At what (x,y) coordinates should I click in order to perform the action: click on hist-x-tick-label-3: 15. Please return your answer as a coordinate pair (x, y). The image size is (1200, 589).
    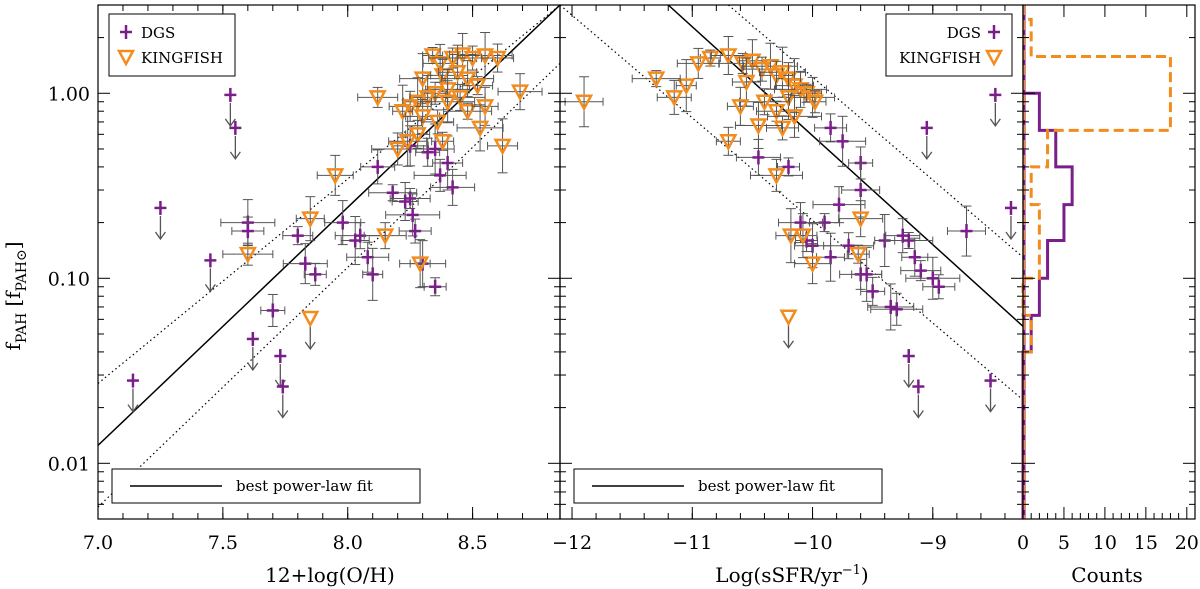
    Looking at the image, I should click on (1146, 543).